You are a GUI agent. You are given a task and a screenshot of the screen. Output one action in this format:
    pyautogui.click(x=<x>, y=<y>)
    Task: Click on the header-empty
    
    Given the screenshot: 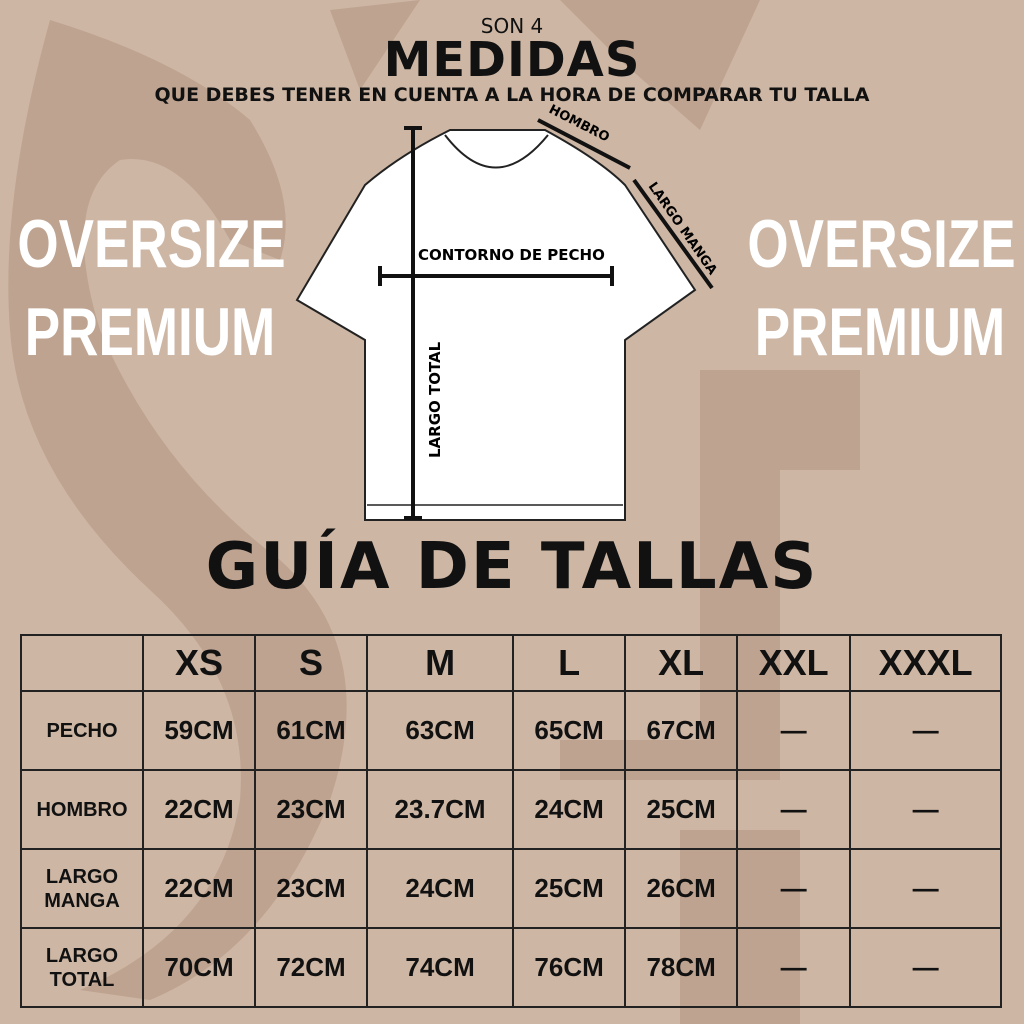 What is the action you would take?
    pyautogui.click(x=82, y=663)
    